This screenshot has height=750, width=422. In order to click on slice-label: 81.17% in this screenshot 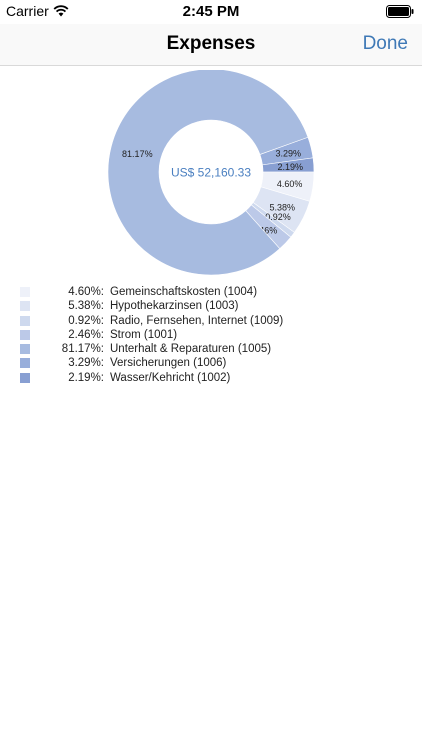, I will do `click(137, 154)`.